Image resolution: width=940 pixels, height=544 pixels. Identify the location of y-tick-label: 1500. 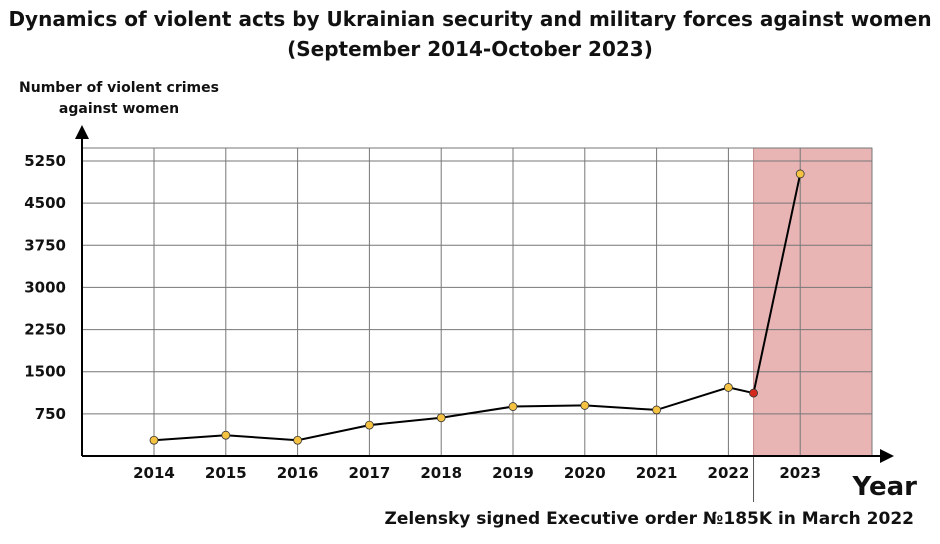
(45, 372).